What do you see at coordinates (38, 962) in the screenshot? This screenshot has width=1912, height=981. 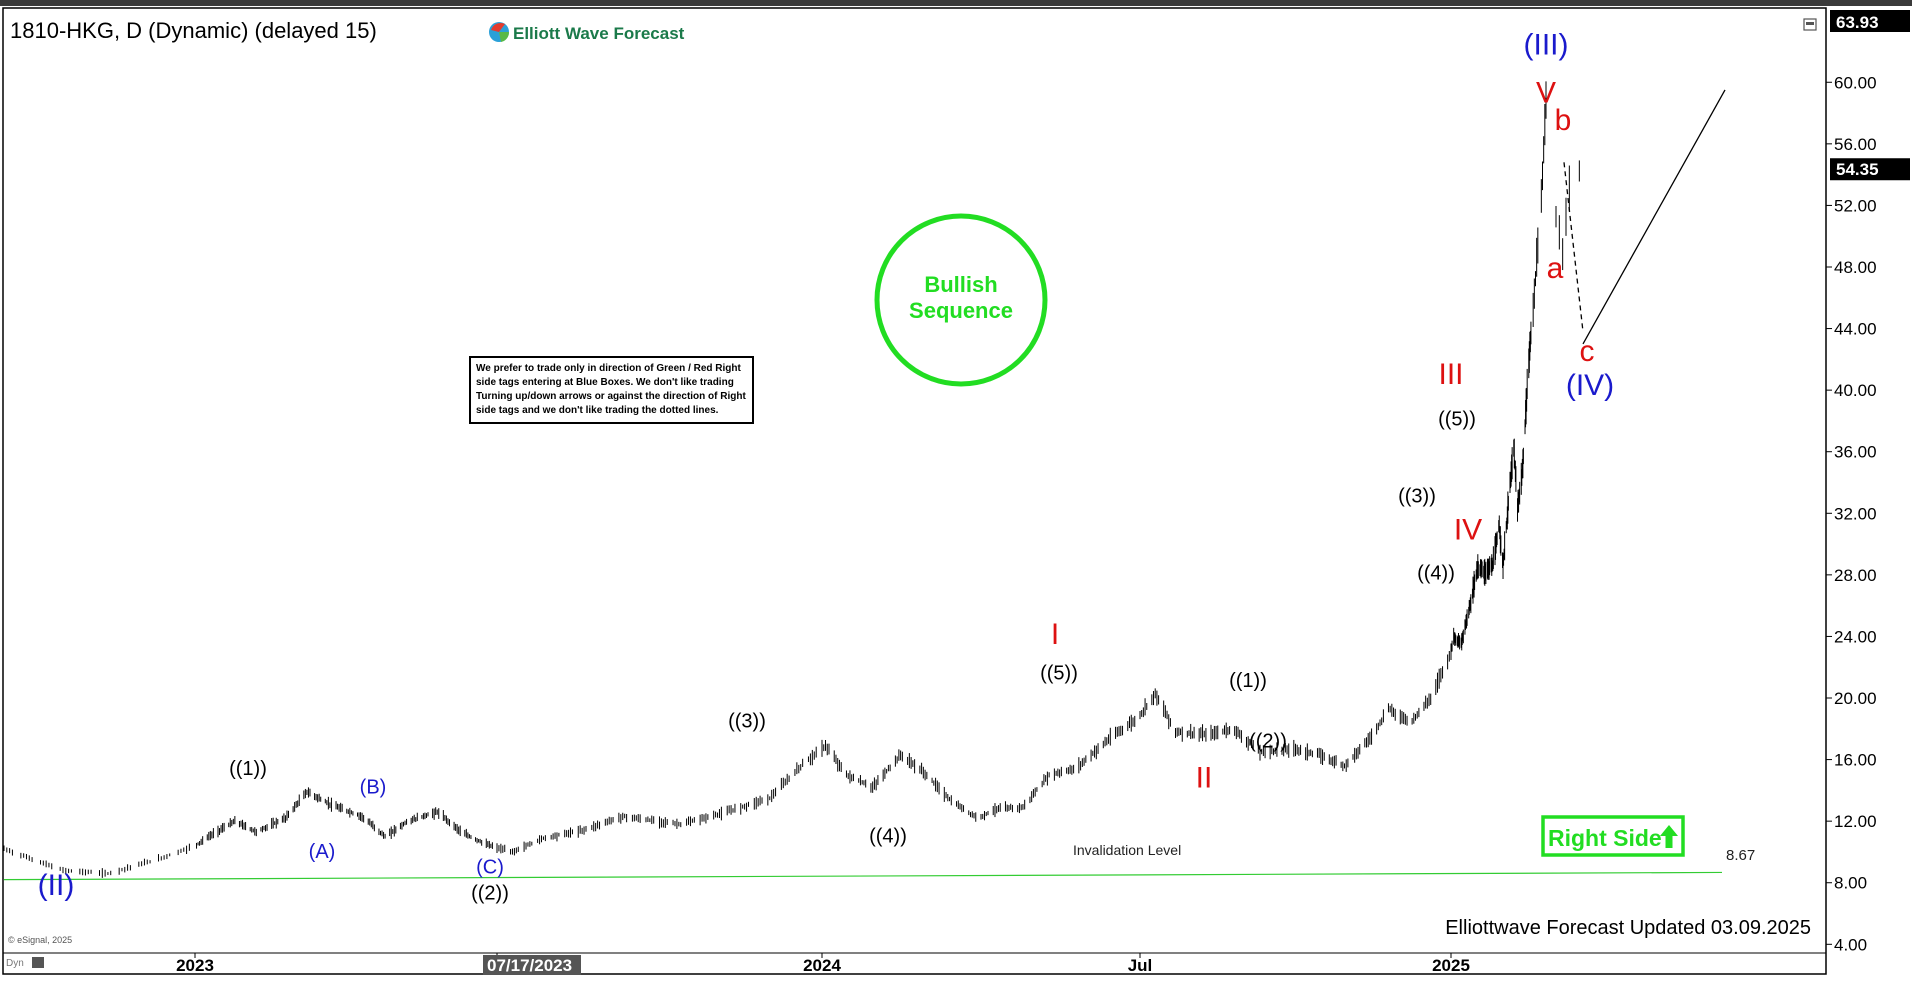 I see `fx-icon` at bounding box center [38, 962].